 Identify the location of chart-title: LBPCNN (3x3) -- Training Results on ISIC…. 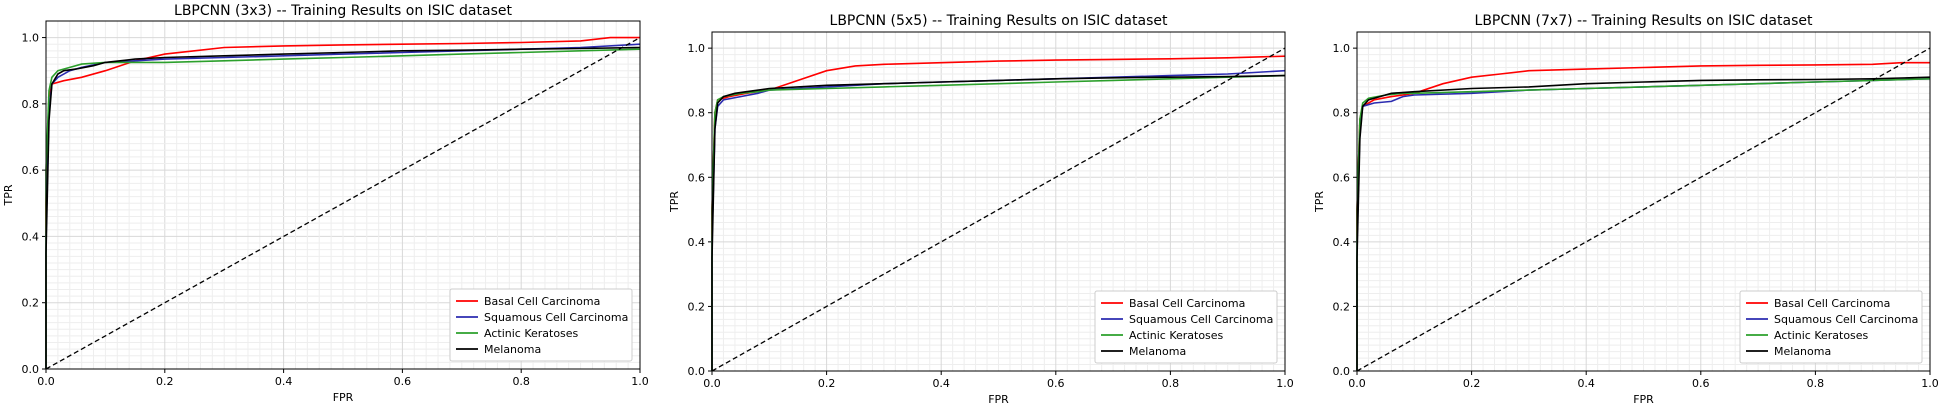
(343, 11).